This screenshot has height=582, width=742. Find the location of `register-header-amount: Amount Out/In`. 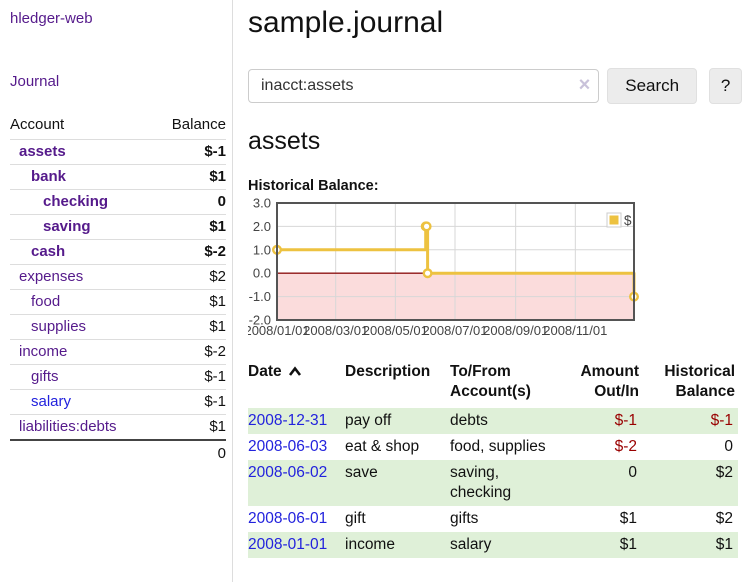

register-header-amount: Amount Out/In is located at coordinates (609, 381).